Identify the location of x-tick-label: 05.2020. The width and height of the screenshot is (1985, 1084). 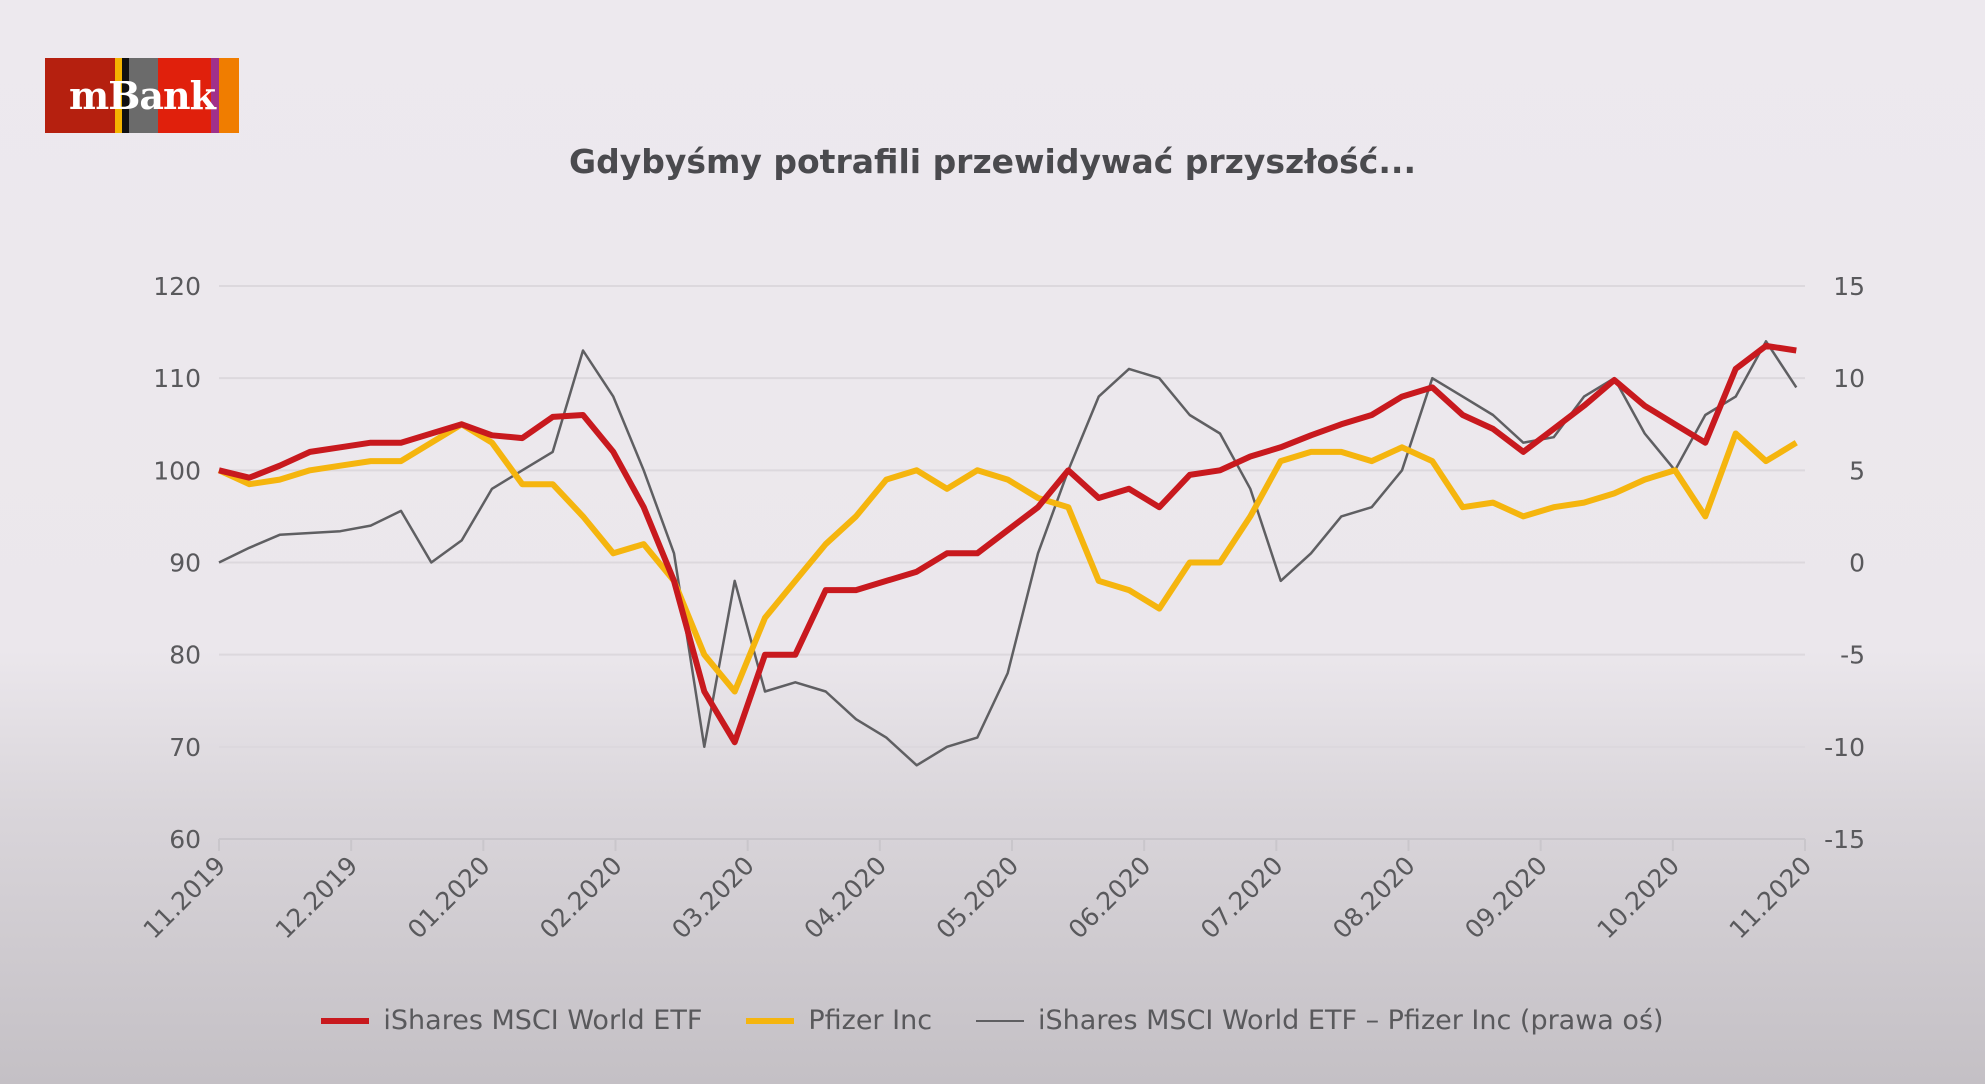
(978, 898).